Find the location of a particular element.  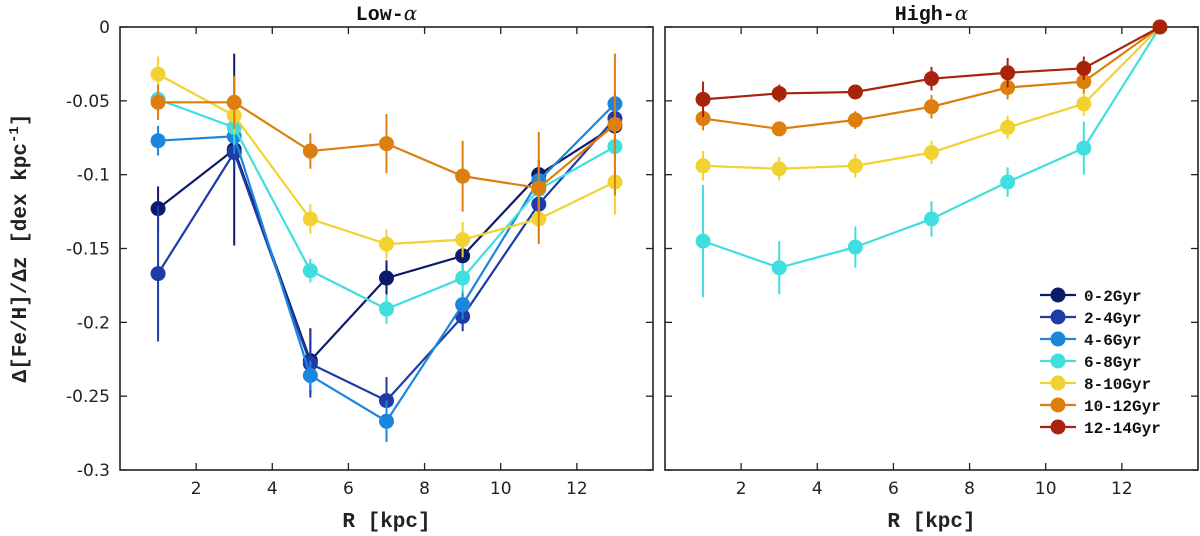

y-axis-label: Δ[Fe/H]/Δz [dex kpc-1] is located at coordinates (20, 248).